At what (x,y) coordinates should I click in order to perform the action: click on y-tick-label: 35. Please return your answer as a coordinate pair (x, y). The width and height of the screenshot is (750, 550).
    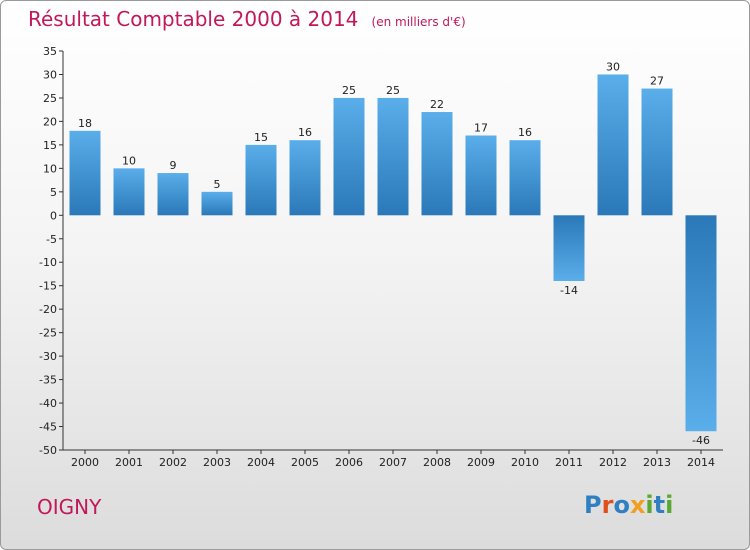
    Looking at the image, I should click on (50, 51).